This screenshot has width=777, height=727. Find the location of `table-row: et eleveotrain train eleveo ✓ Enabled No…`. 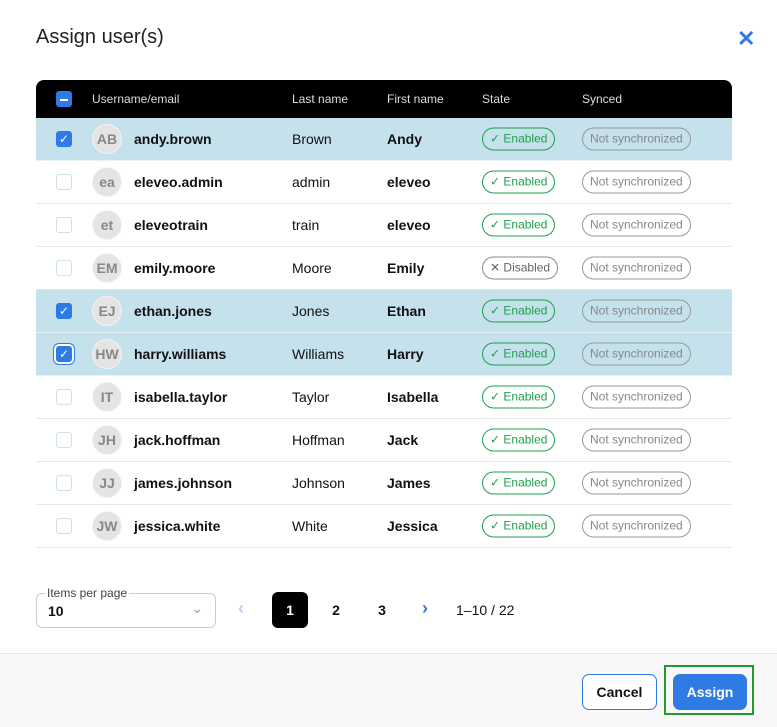

table-row: et eleveotrain train eleveo ✓ Enabled No… is located at coordinates (384, 225).